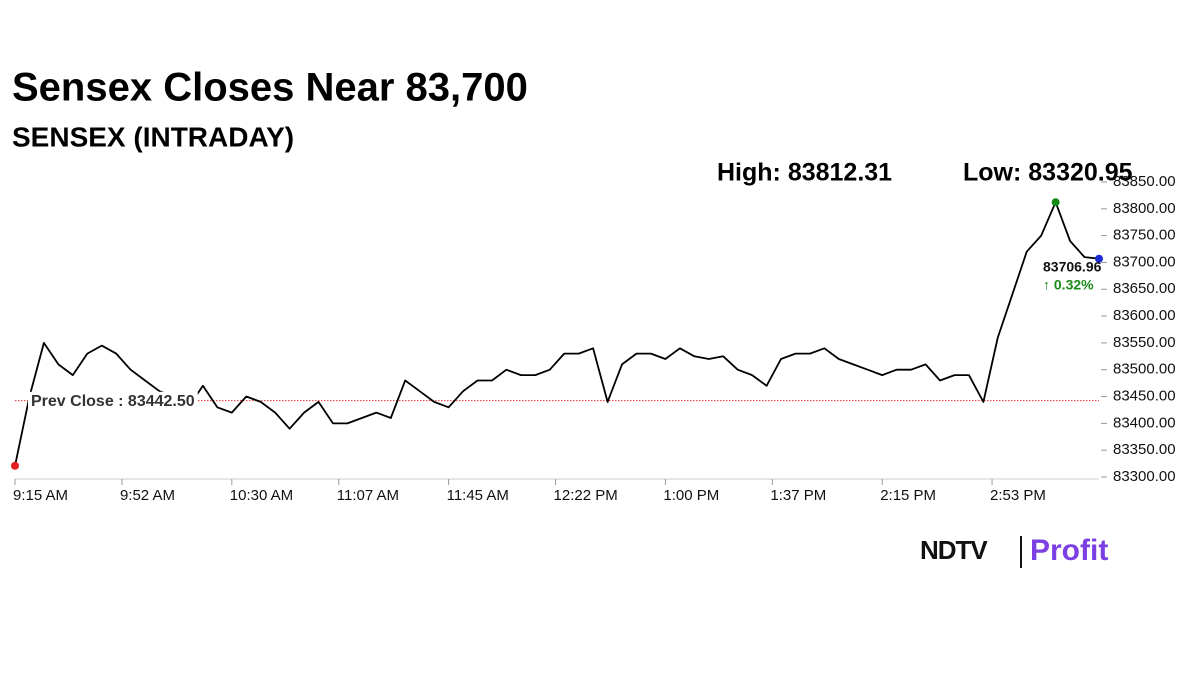 The width and height of the screenshot is (1200, 680). Describe the element at coordinates (368, 495) in the screenshot. I see `x-tick-label: 11:07 AM` at that location.